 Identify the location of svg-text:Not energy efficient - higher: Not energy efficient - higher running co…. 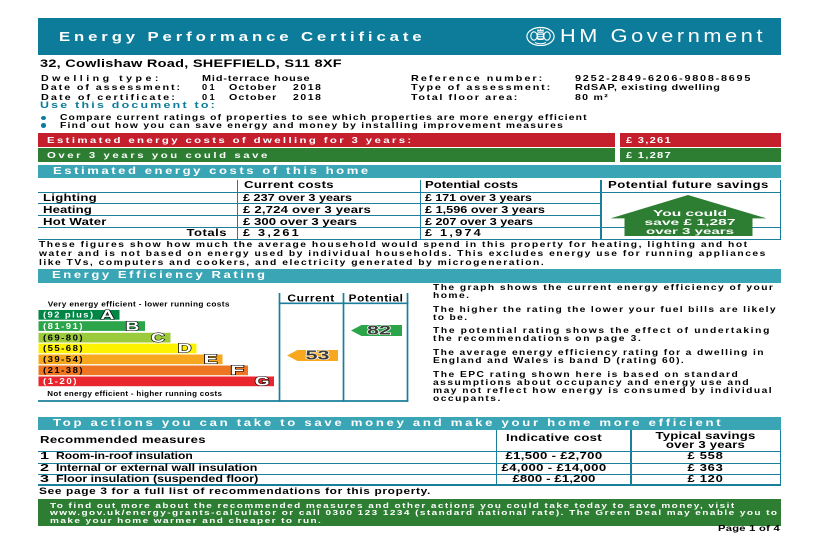
(134, 394).